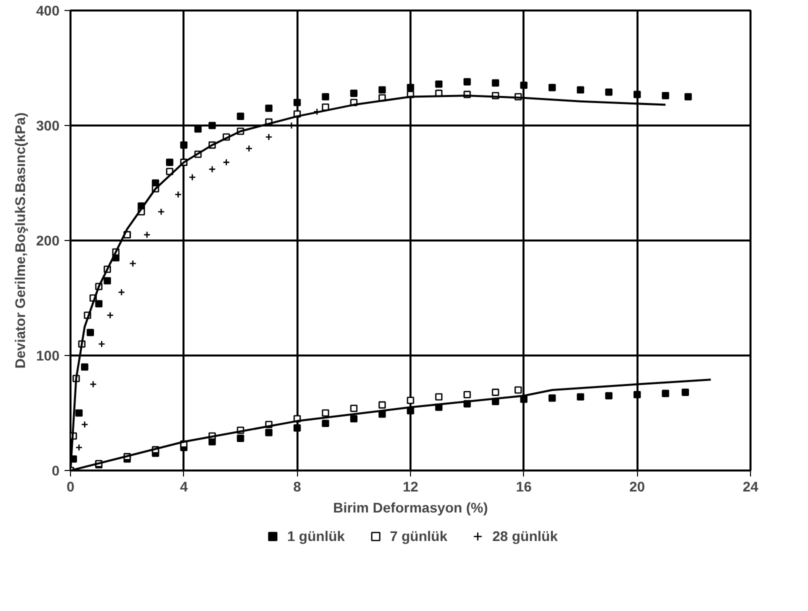  I want to click on x-tick-label: 20, so click(637, 486).